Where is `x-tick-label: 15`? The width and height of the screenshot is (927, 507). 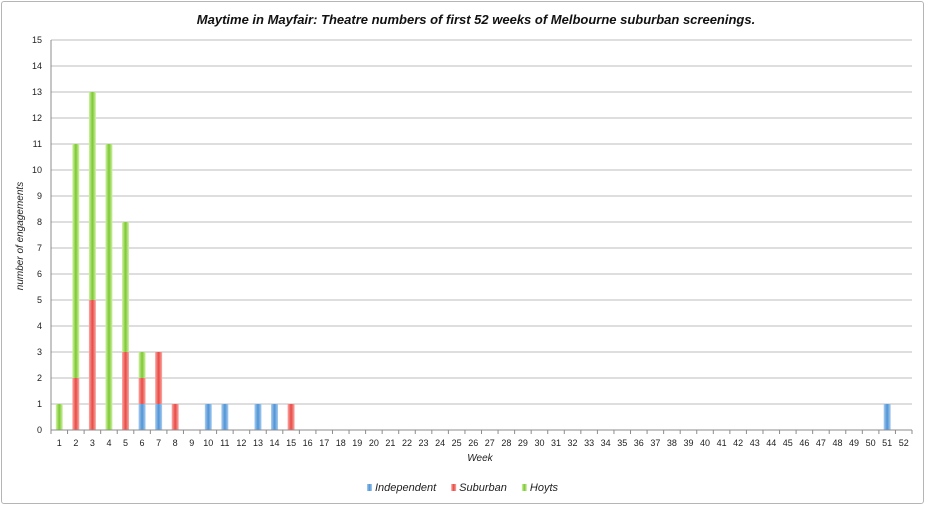
x-tick-label: 15 is located at coordinates (291, 443).